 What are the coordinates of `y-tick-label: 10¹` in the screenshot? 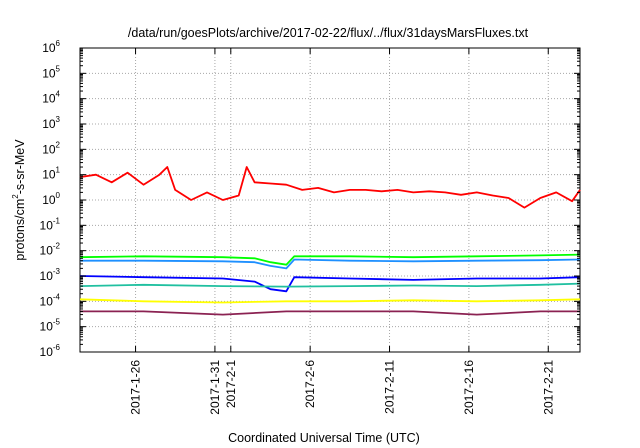 It's located at (51, 174).